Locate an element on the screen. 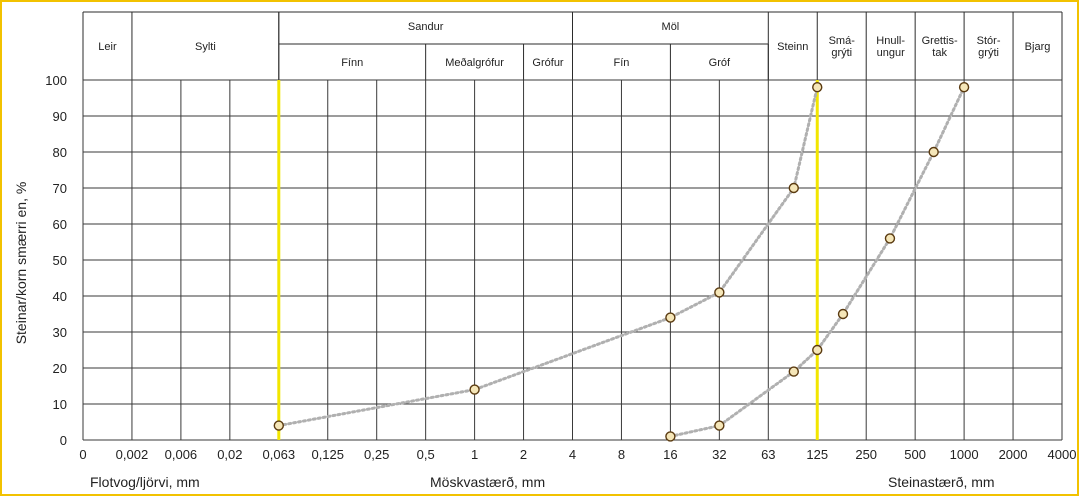 The height and width of the screenshot is (496, 1079). x-tick-label: 0,5 is located at coordinates (426, 454).